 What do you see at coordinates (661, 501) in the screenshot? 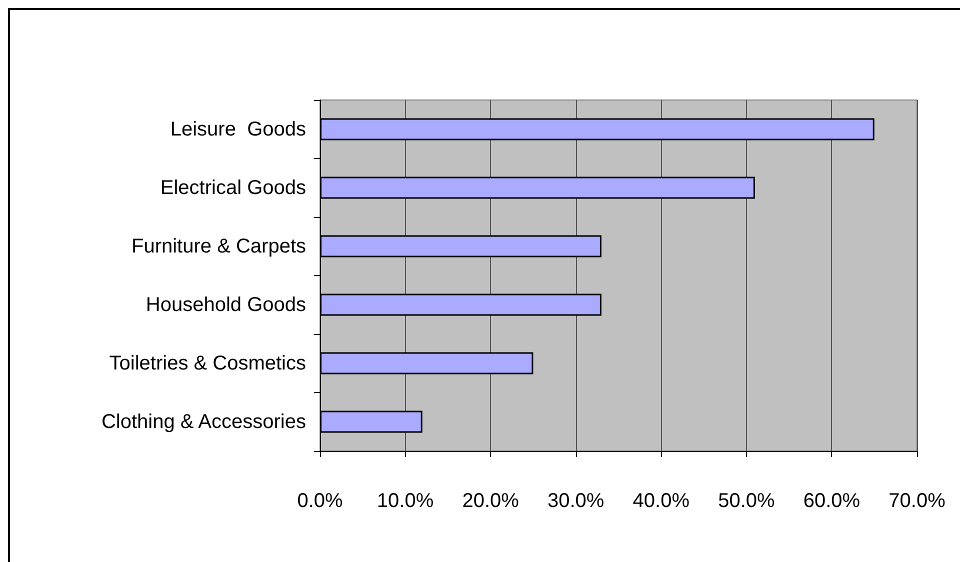
I see `x-tick-label: 40.0%` at bounding box center [661, 501].